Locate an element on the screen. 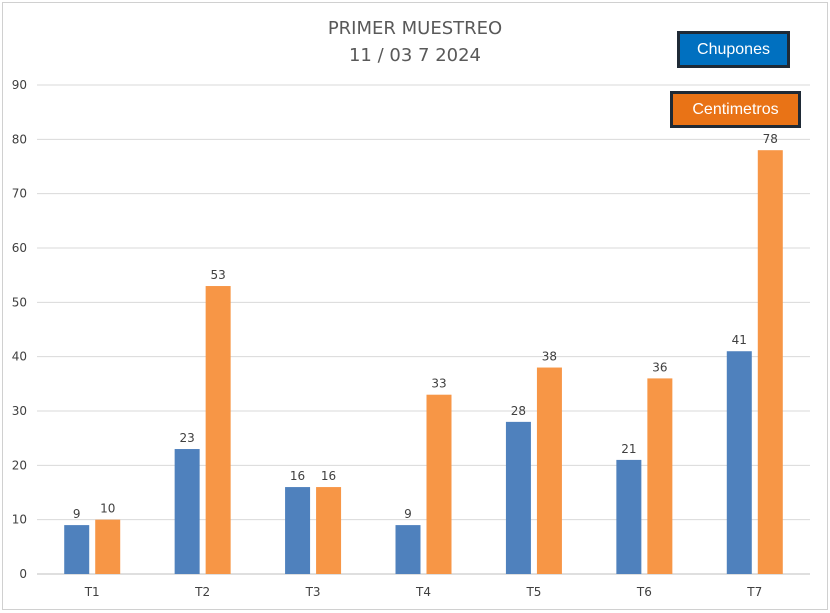  x-tick-label: T1 is located at coordinates (92, 592).